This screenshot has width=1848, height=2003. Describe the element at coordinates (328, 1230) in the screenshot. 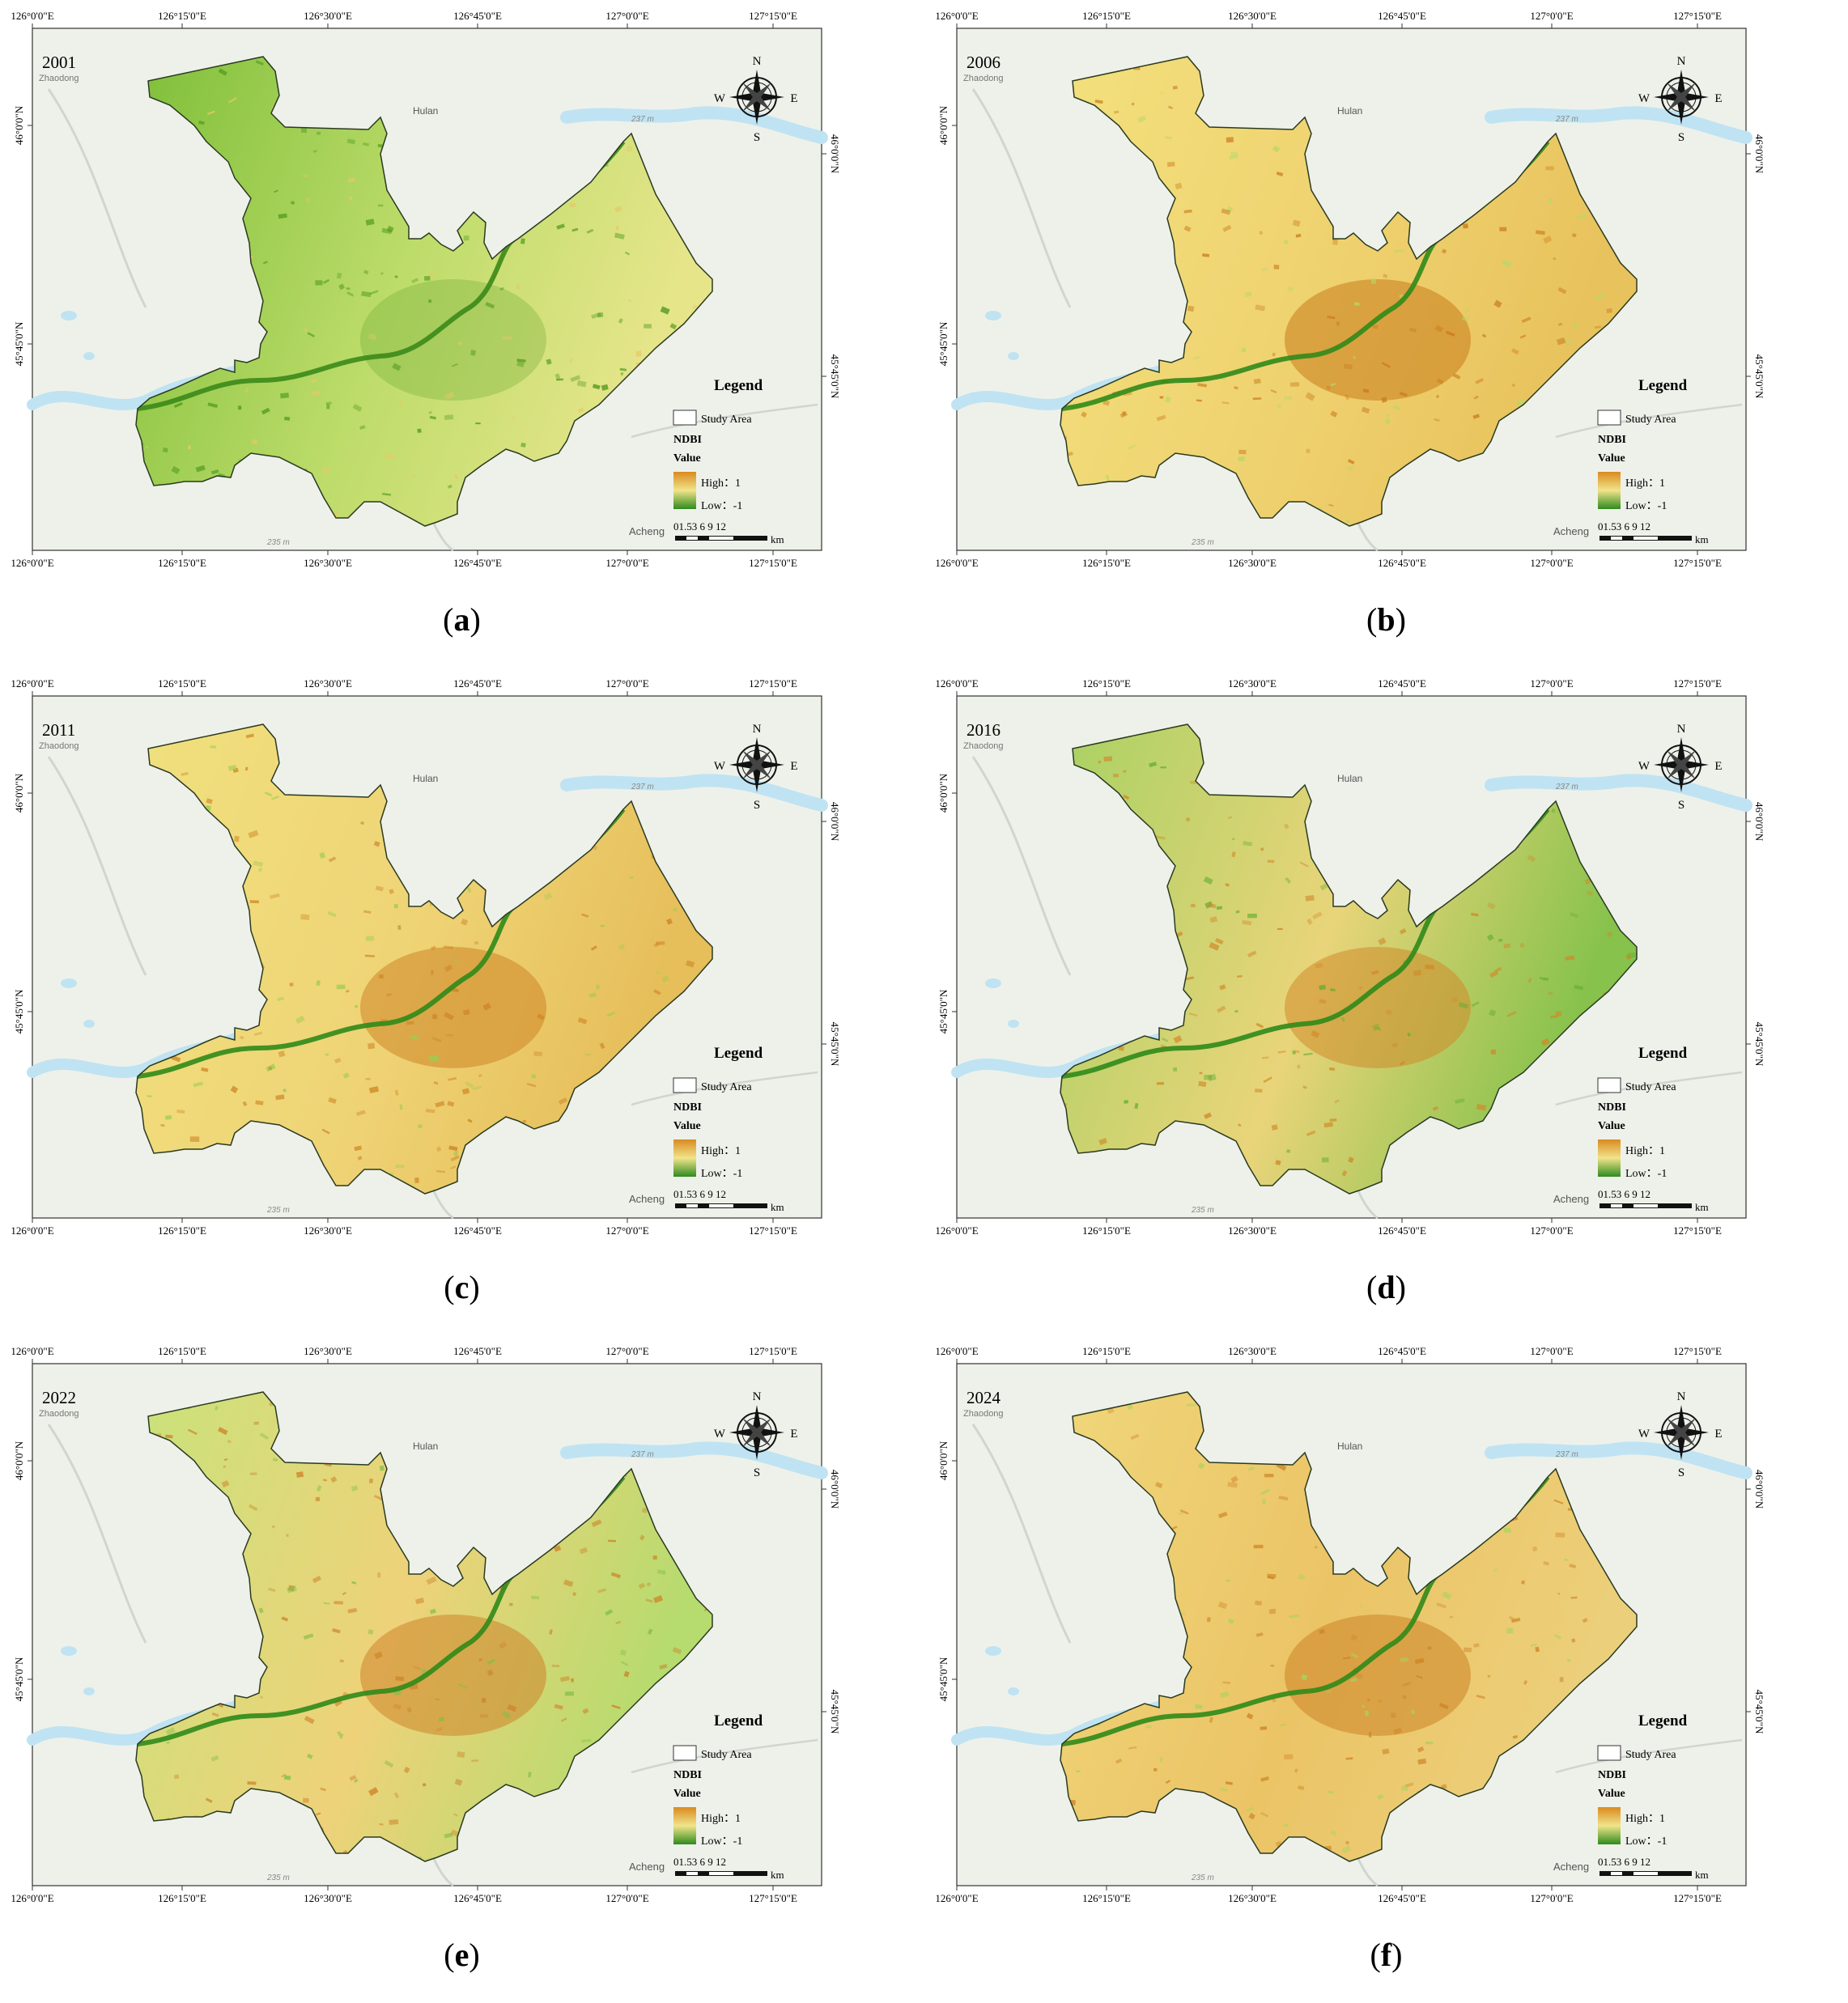

I see `tick-bottom-label: 126°30'0"E` at that location.